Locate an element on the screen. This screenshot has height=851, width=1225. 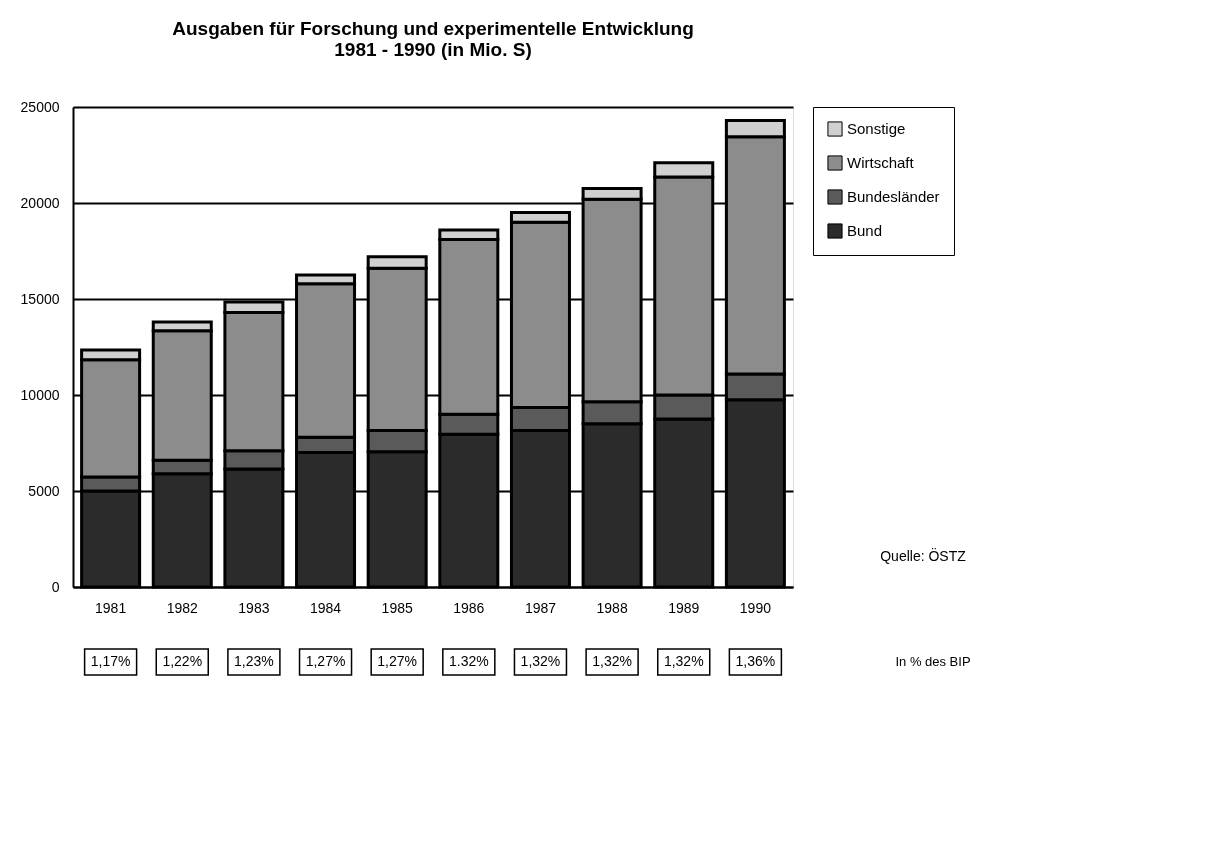
x-tick-label: 1990 is located at coordinates (755, 607).